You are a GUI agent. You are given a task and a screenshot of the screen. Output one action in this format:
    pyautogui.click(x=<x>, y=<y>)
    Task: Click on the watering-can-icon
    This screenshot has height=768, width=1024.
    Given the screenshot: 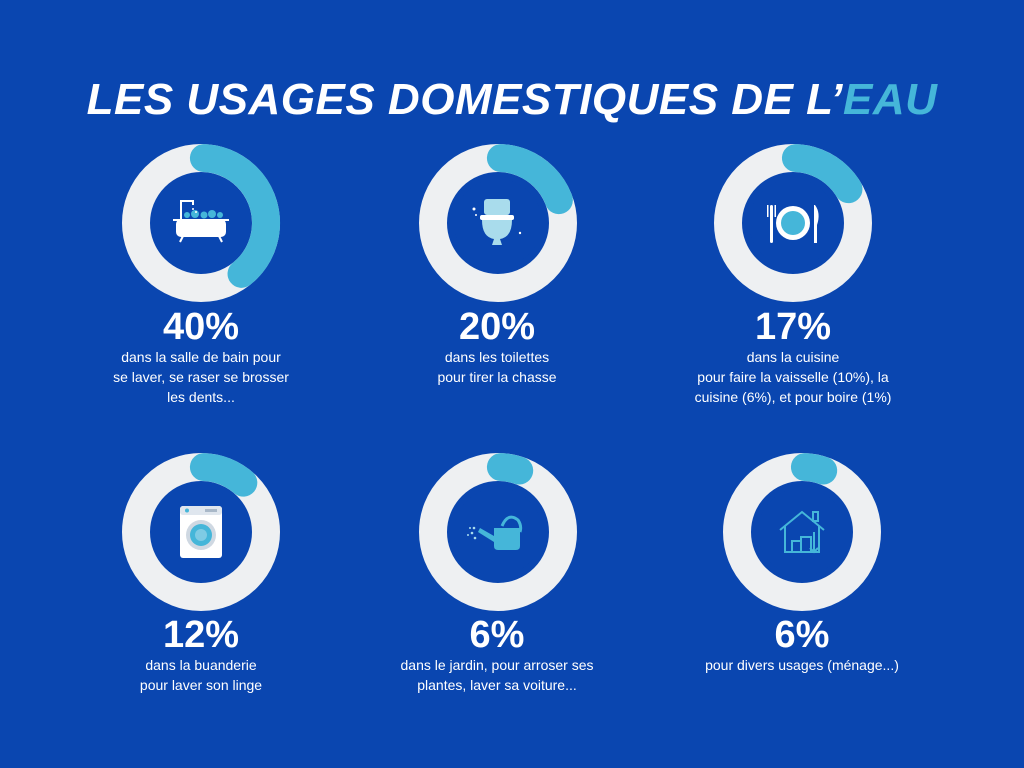 What is the action you would take?
    pyautogui.click(x=495, y=532)
    